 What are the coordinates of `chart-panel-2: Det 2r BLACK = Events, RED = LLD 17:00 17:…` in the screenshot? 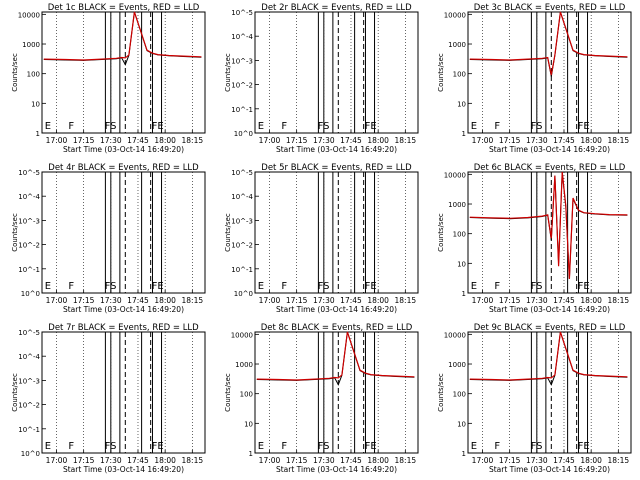 It's located at (321, 78).